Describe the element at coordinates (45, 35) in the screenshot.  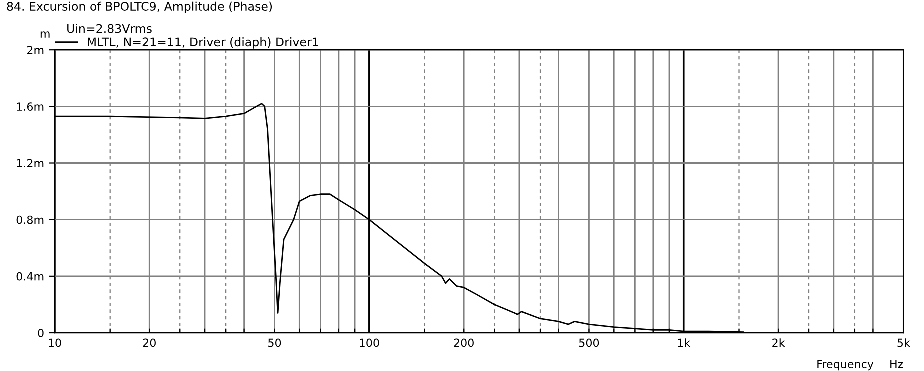
I see `y-axis-title: m` at that location.